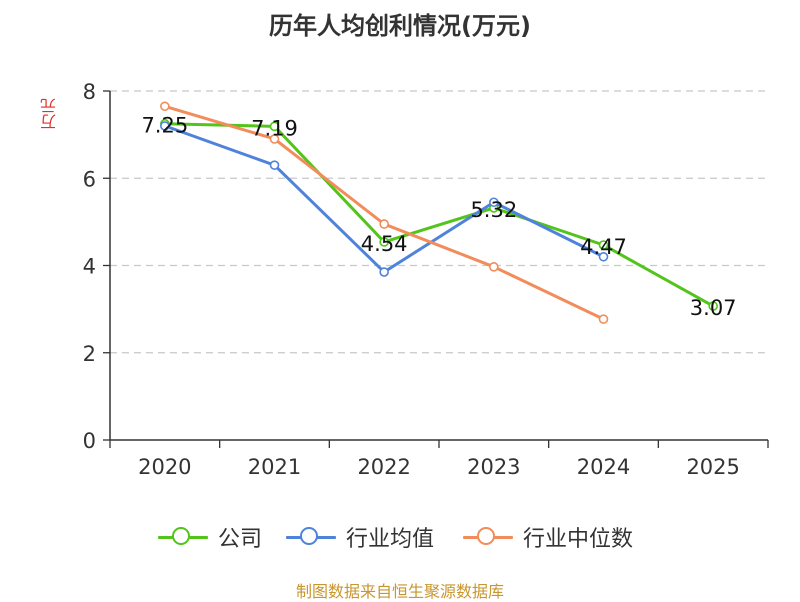 The height and width of the screenshot is (602, 800). I want to click on x-tick-label-2022: 2022, so click(383, 467).